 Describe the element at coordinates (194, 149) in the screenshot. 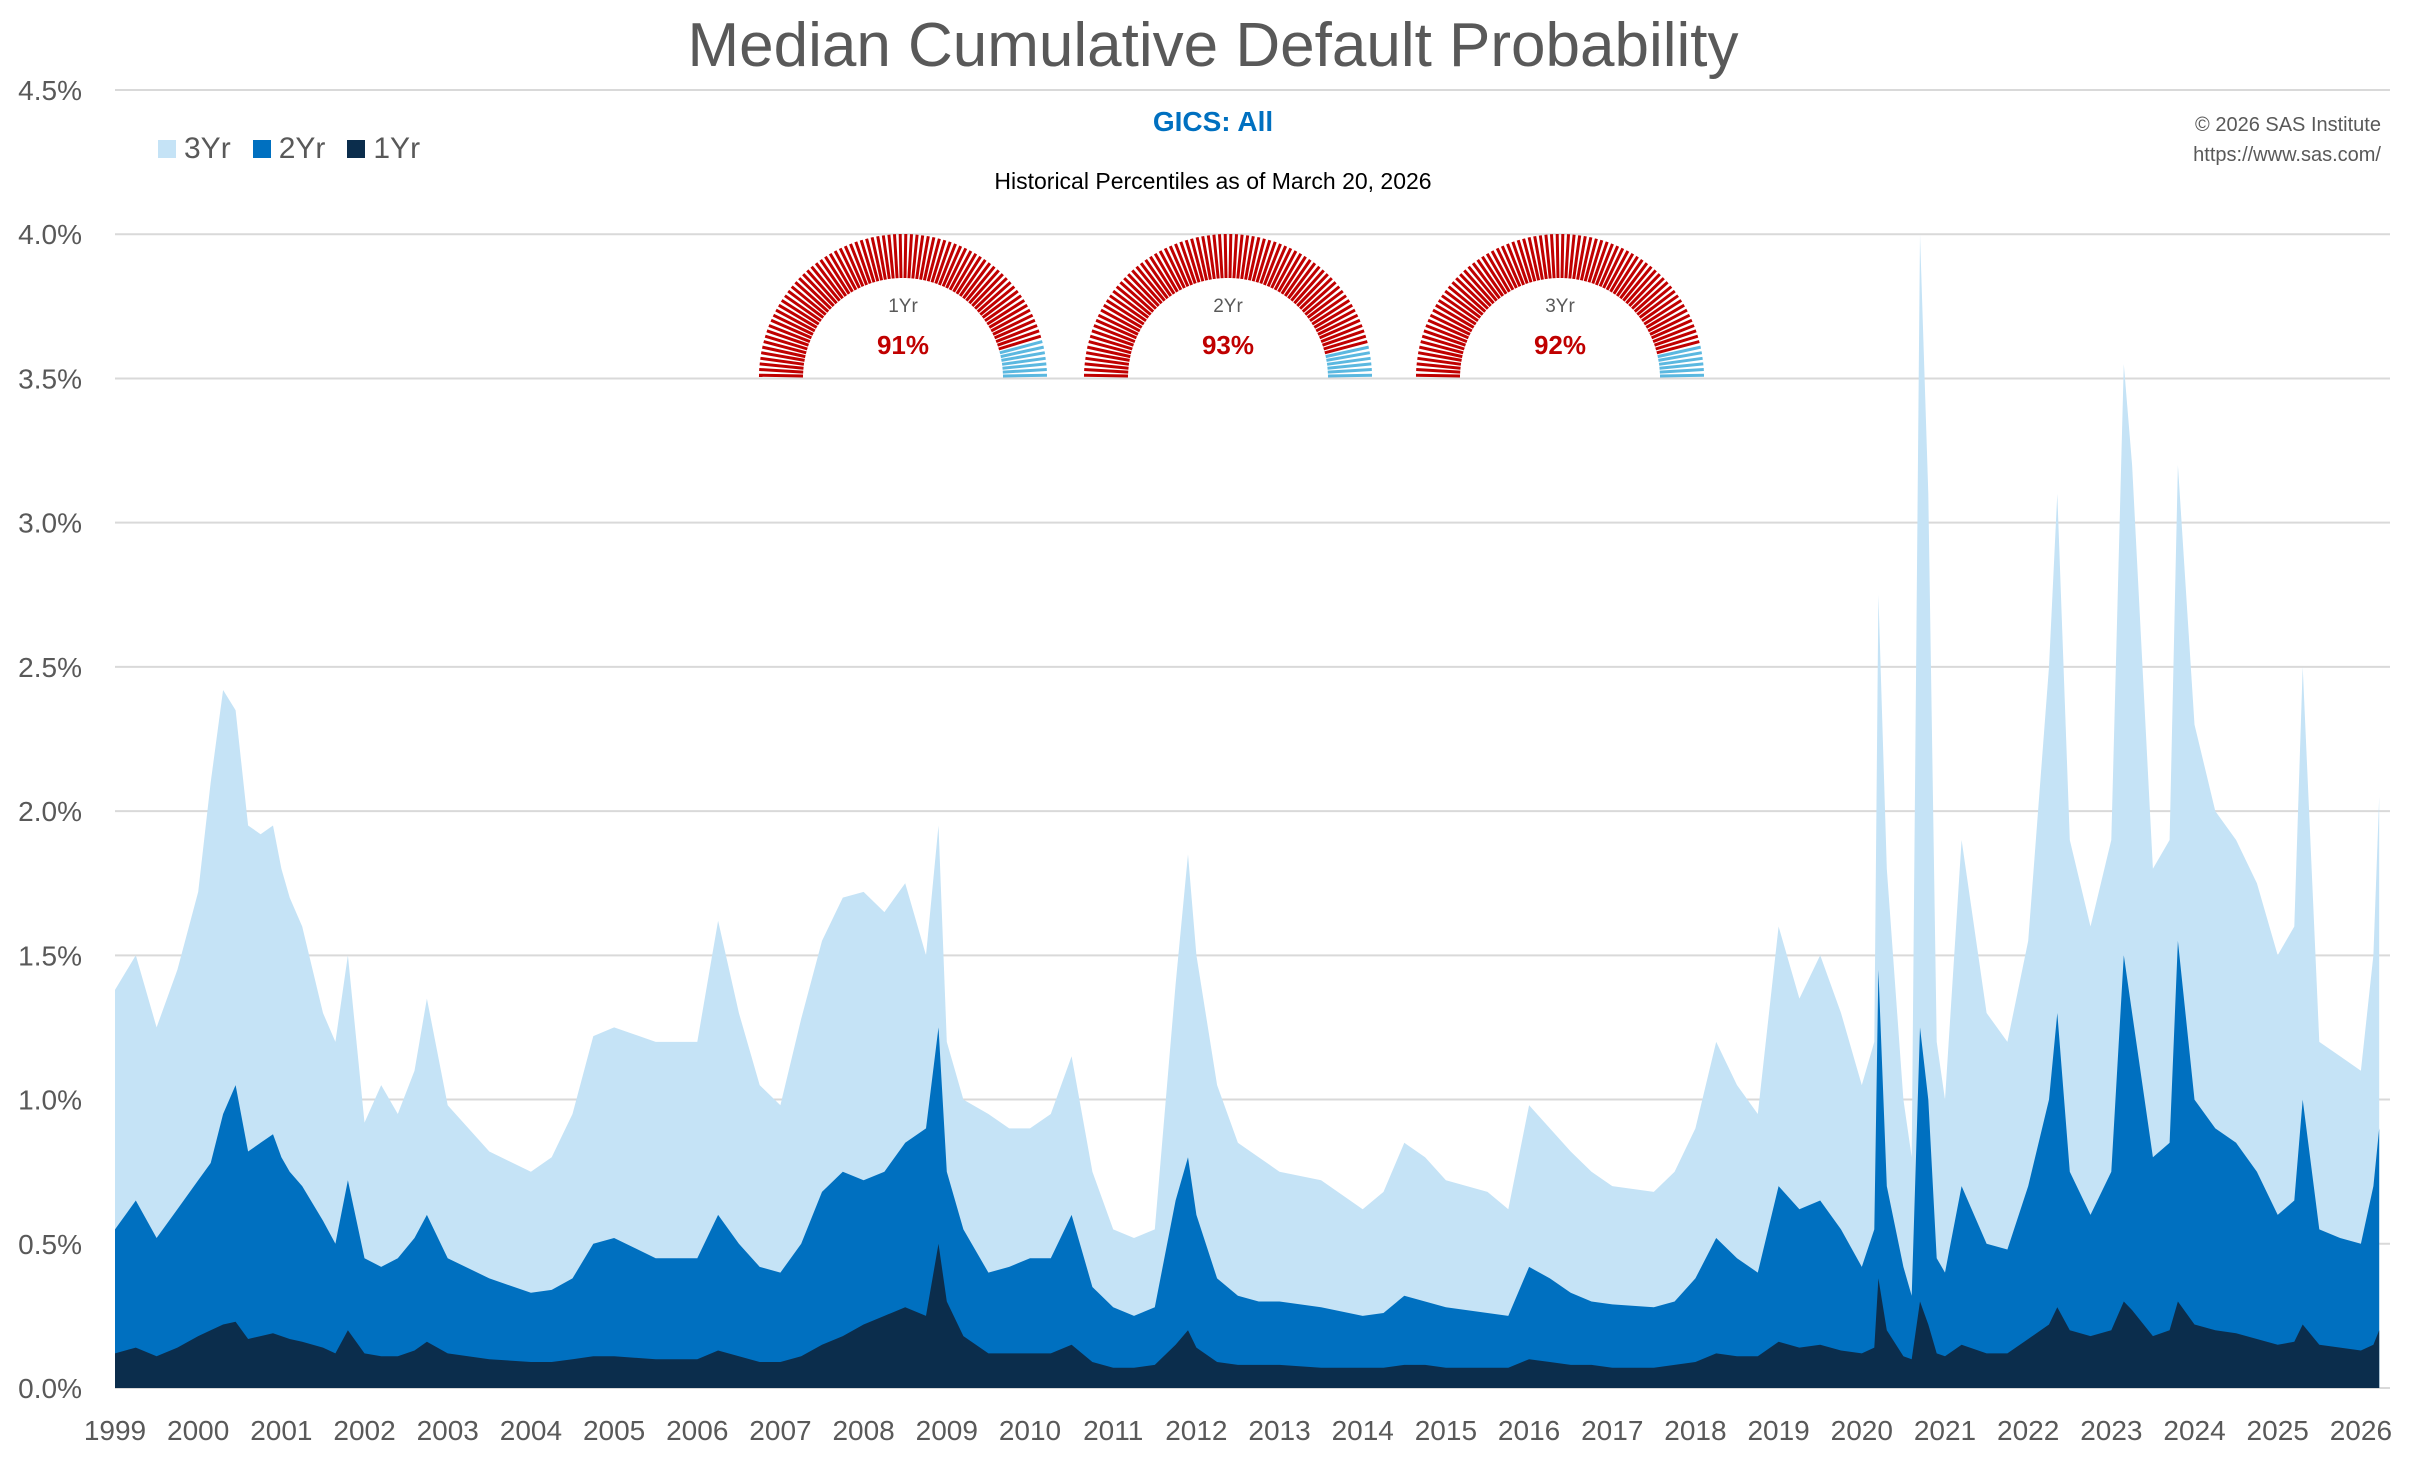

I see `legend-item-3yr: 3Yr` at that location.